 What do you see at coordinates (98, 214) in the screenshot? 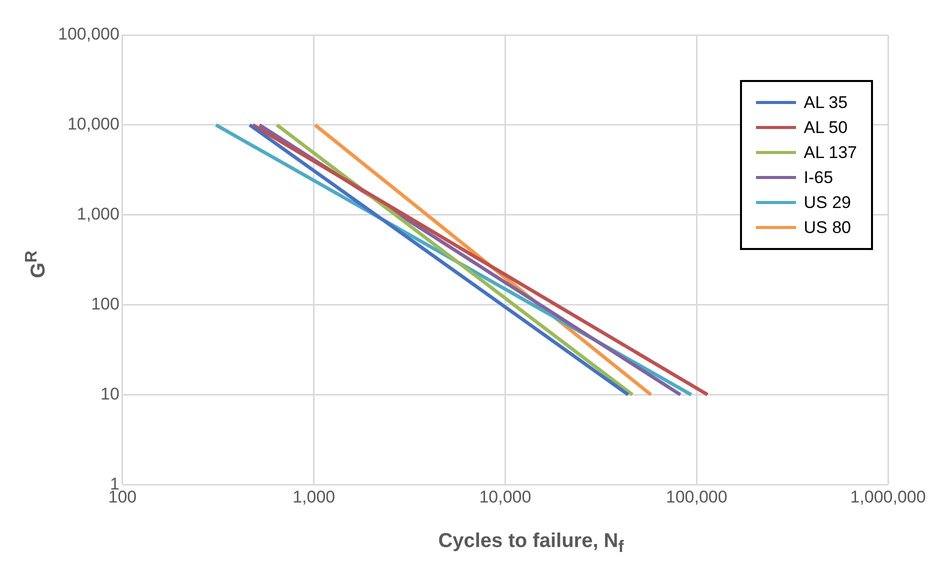
I see `y-tick-label: 1,000` at bounding box center [98, 214].